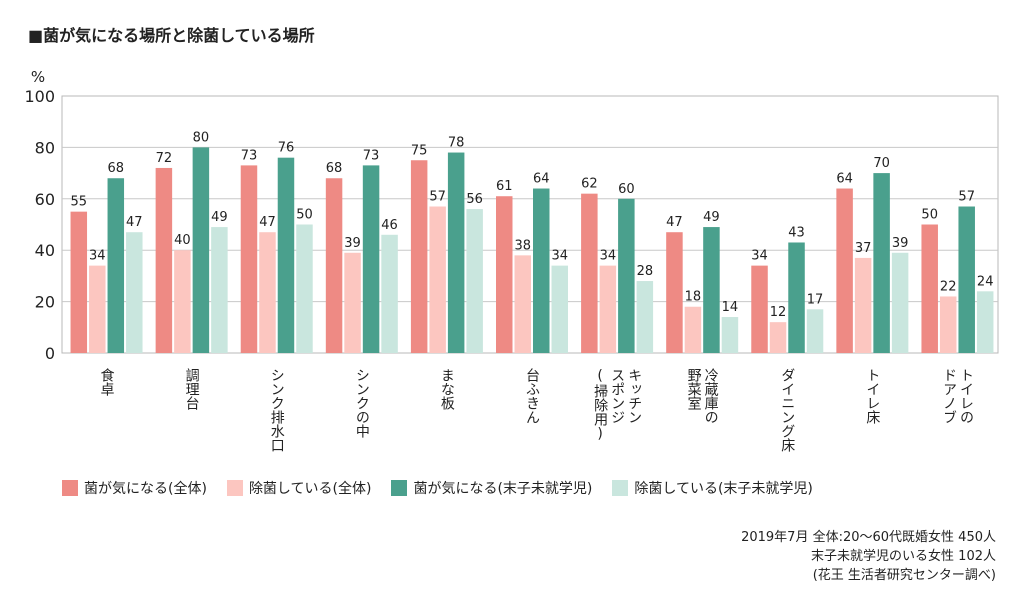  I want to click on legend-label: 除菌している(末子未就学児), so click(723, 489).